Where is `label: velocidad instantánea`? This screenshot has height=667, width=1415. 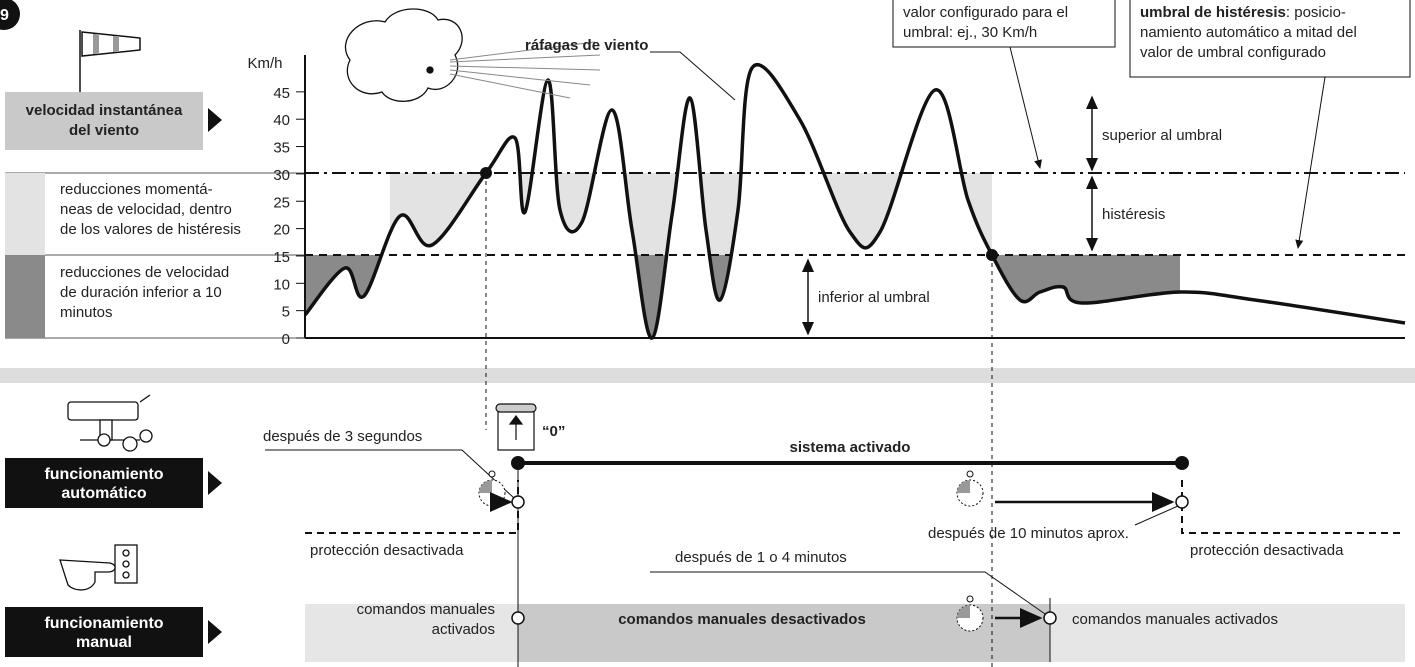
label: velocidad instantánea is located at coordinates (104, 110).